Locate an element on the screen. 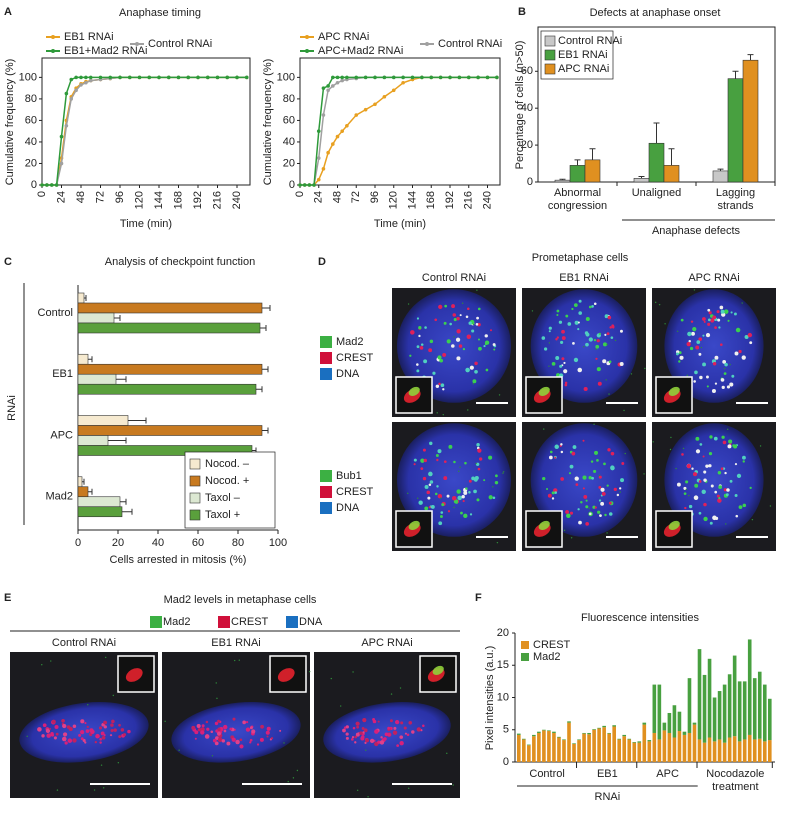 This screenshot has width=785, height=823. y-tick-label: 60 is located at coordinates (289, 120).